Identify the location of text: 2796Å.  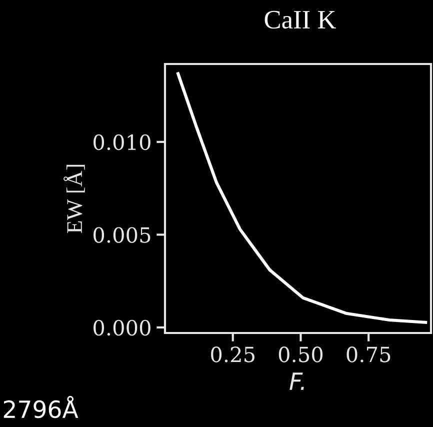
(41, 407).